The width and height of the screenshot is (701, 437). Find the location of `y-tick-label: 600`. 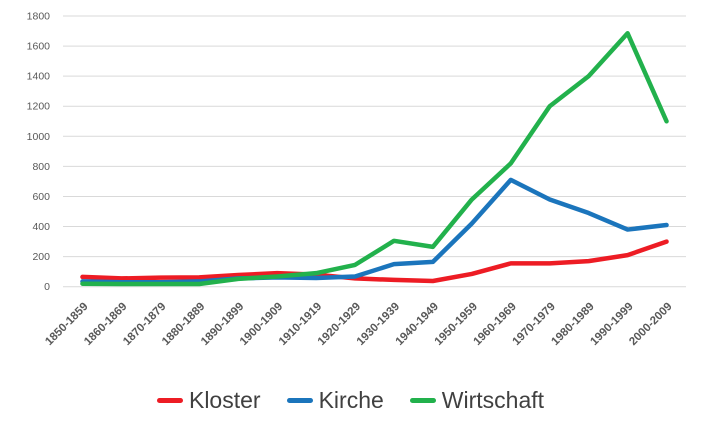

y-tick-label: 600 is located at coordinates (41, 197).